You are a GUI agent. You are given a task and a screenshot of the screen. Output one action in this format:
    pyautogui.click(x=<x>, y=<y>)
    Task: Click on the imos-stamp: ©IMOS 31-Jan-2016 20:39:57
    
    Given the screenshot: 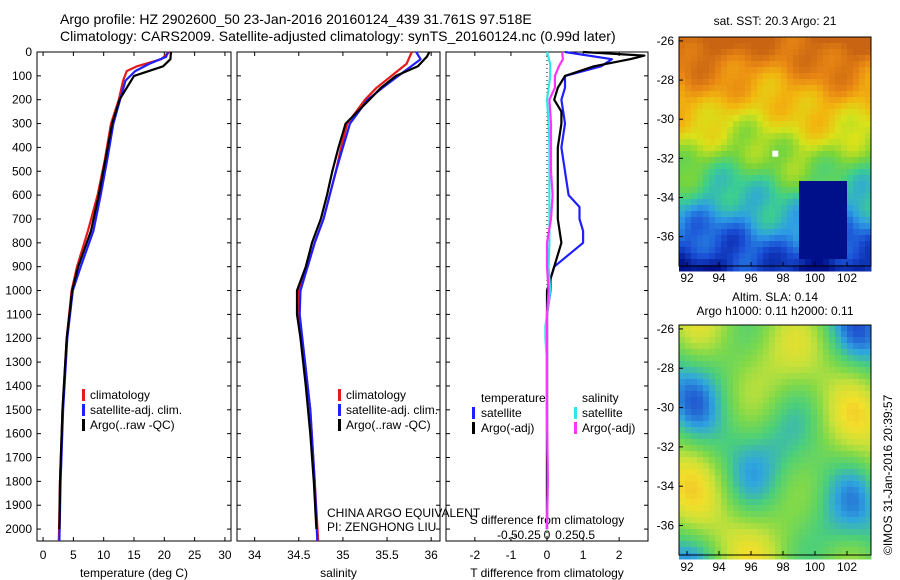 What is the action you would take?
    pyautogui.click(x=888, y=474)
    